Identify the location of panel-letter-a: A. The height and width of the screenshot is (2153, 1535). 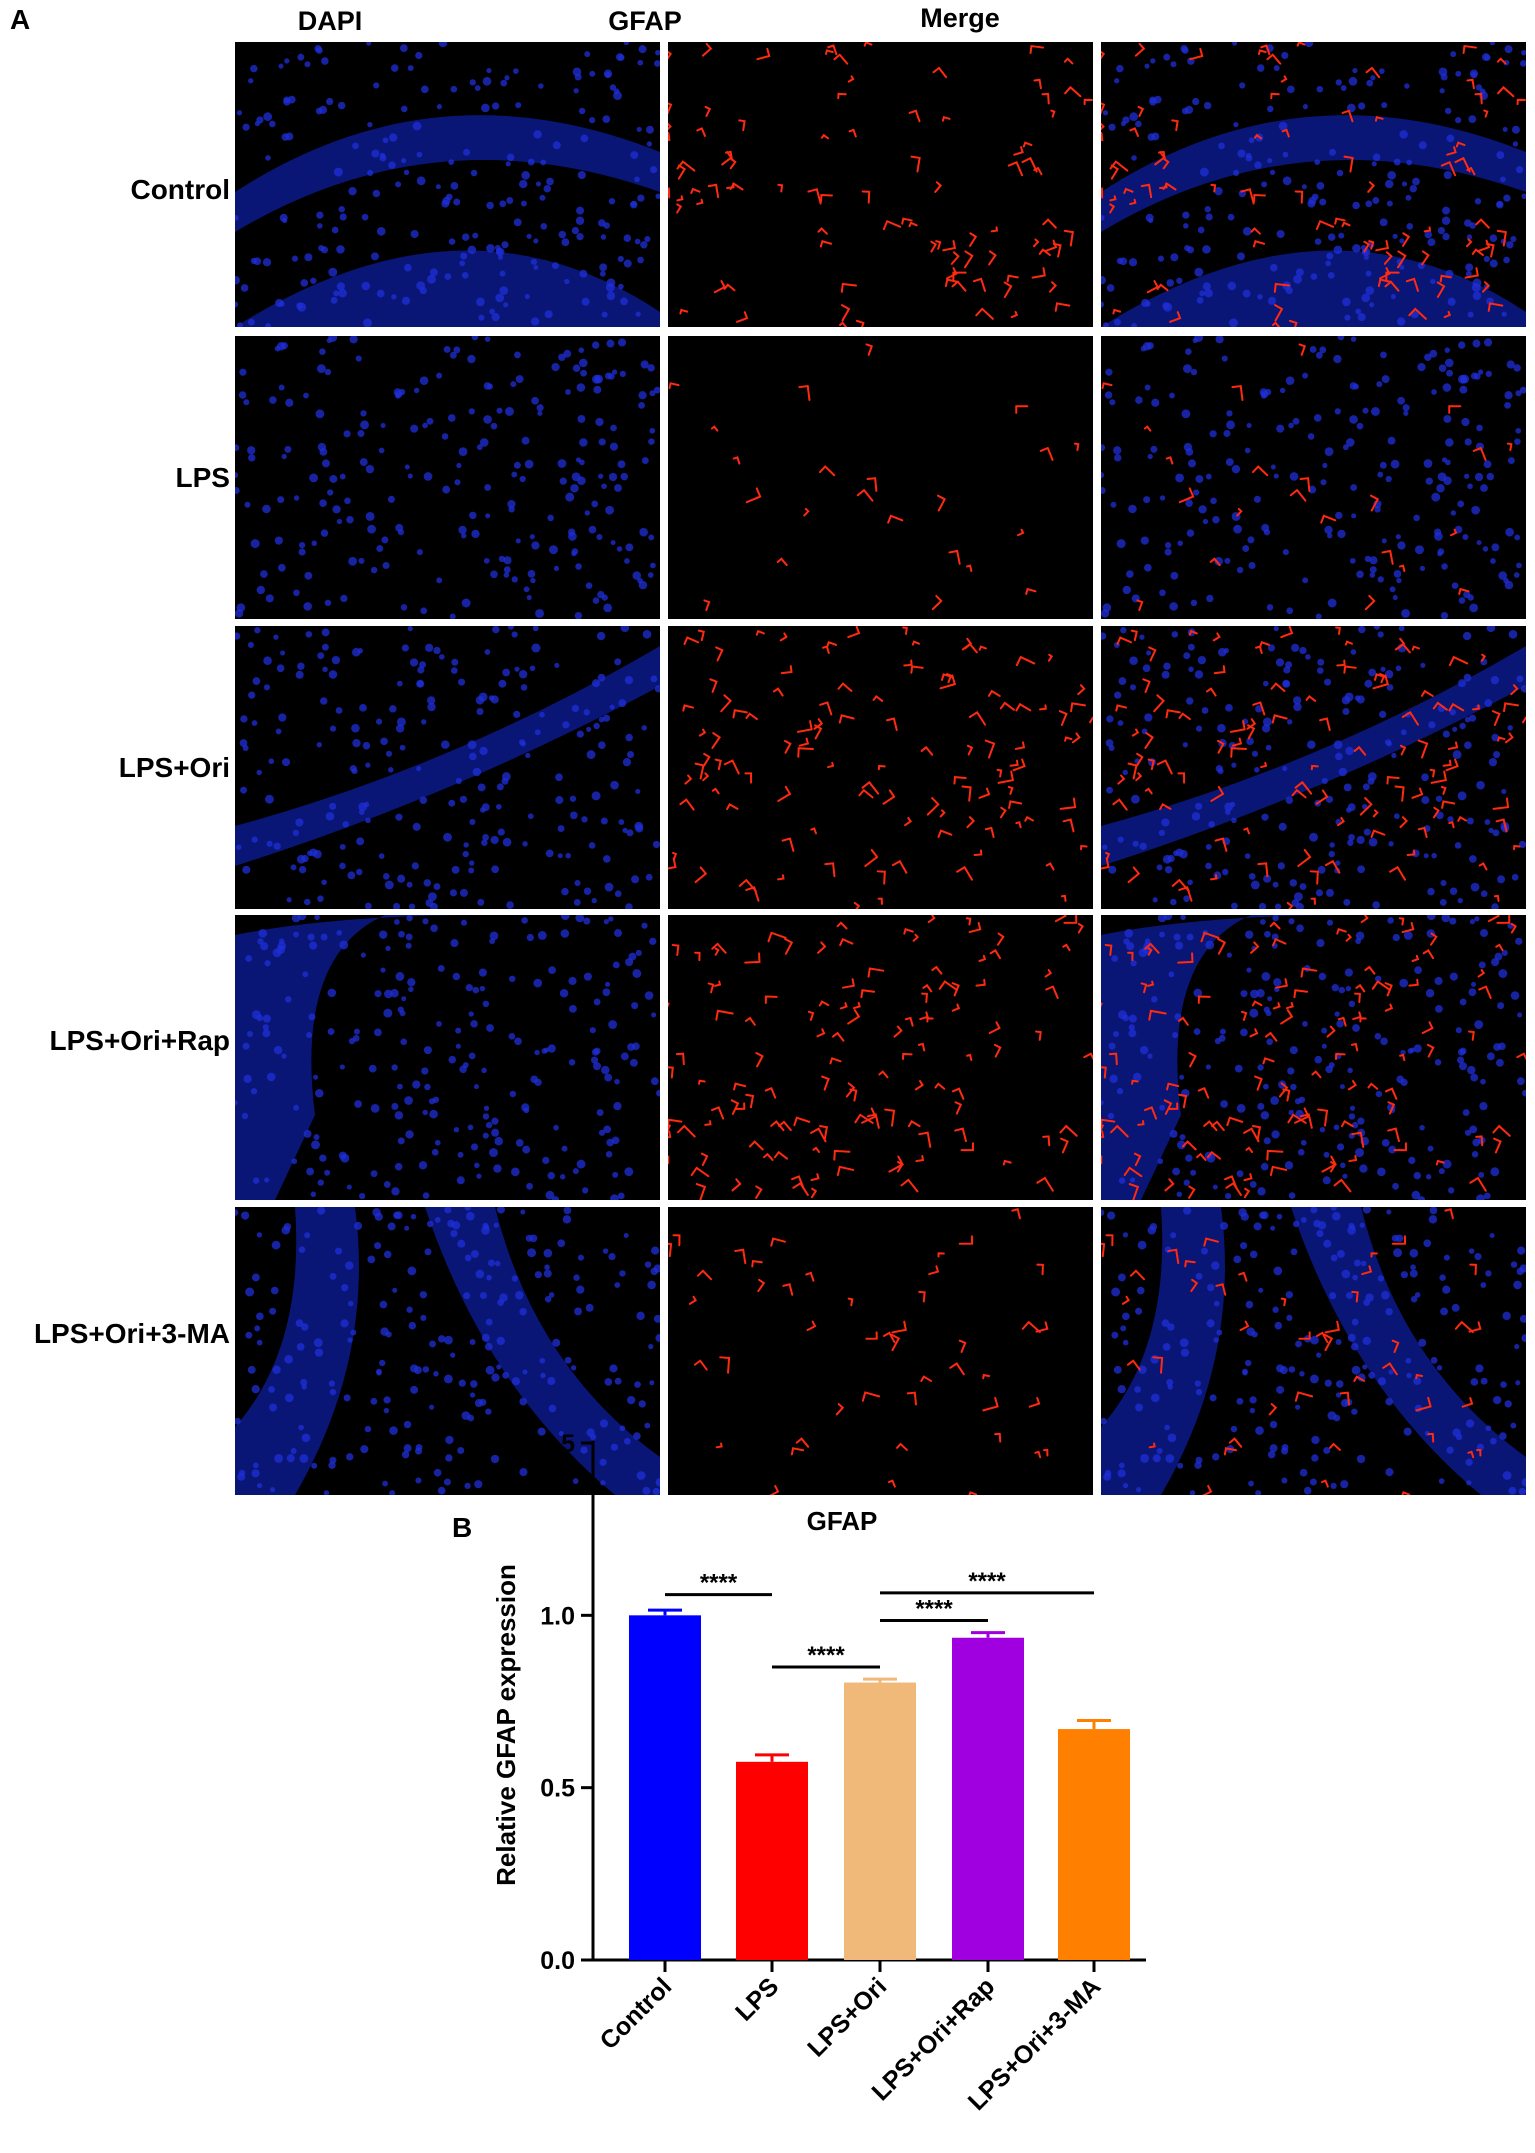
(20, 19).